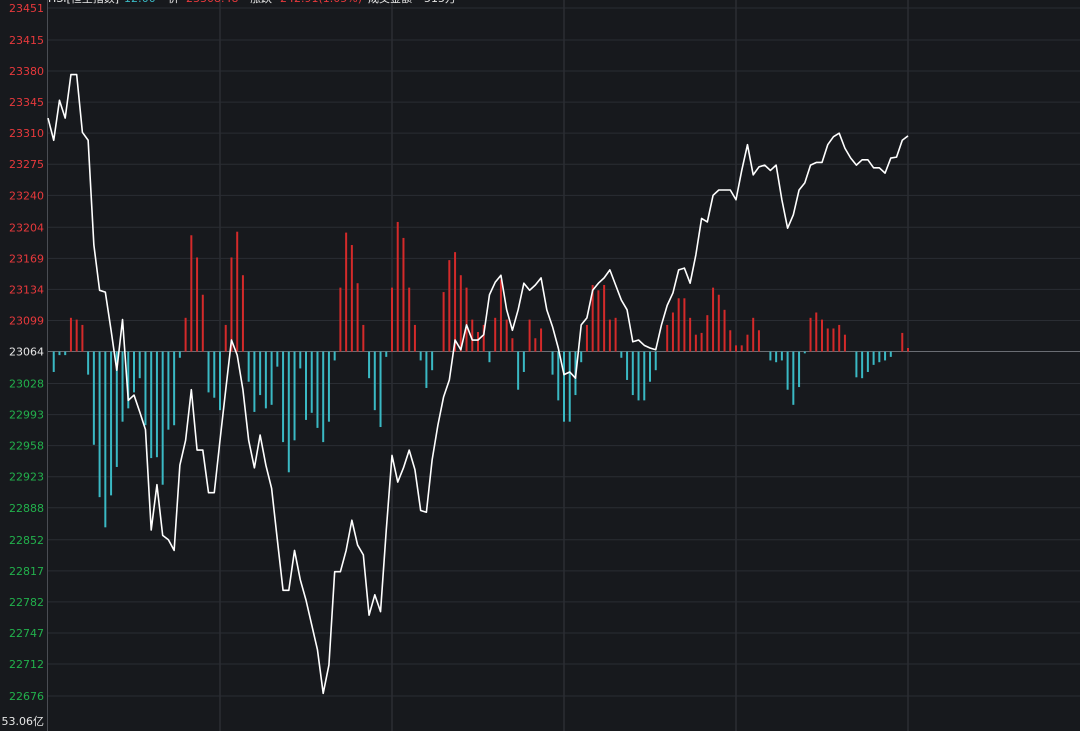 This screenshot has height=731, width=1080. I want to click on header-text: 515万, so click(440, 2).